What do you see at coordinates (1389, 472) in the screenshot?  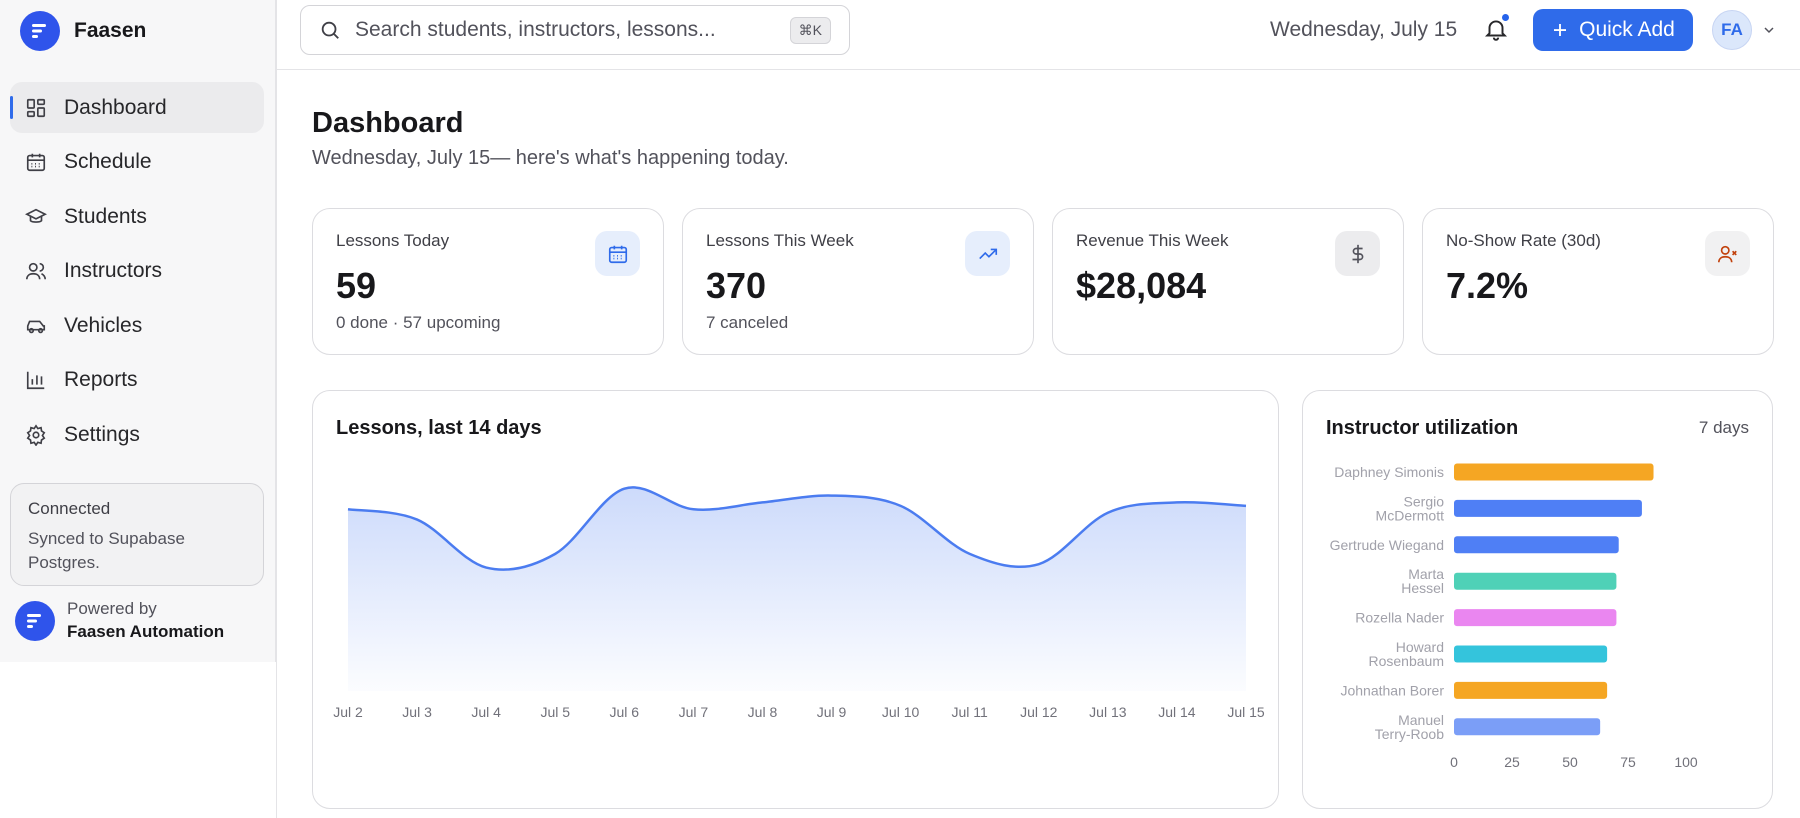 I see `y-tick-label: Daphney Simonis` at bounding box center [1389, 472].